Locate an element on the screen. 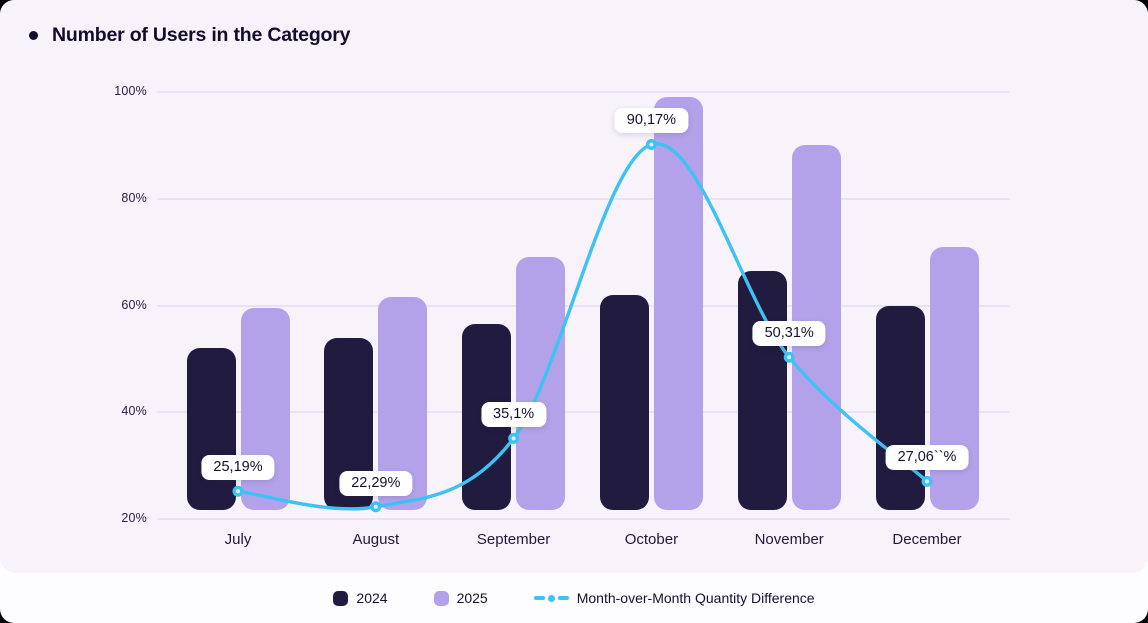  y-axis-tick-label: 100% is located at coordinates (130, 91).